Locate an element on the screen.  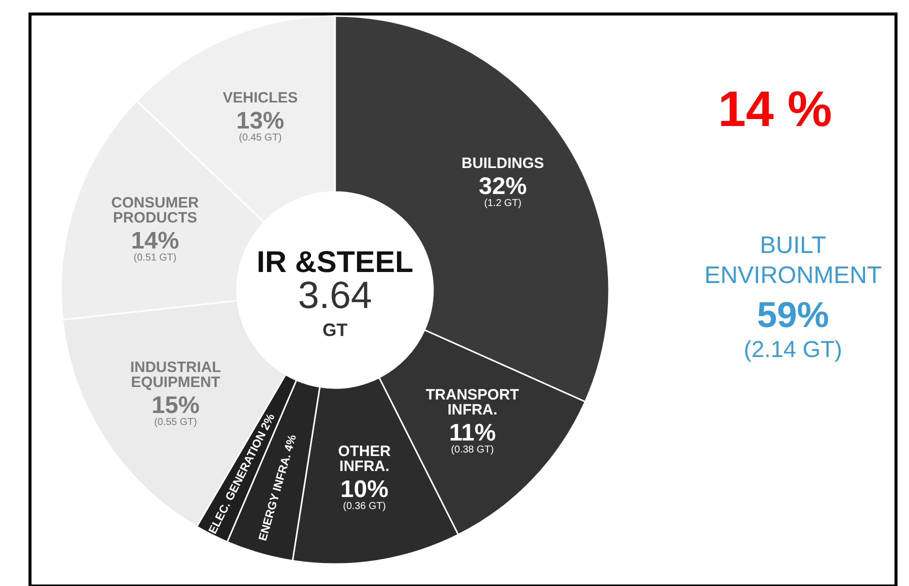
slice-label: BUILDINGS is located at coordinates (503, 163).